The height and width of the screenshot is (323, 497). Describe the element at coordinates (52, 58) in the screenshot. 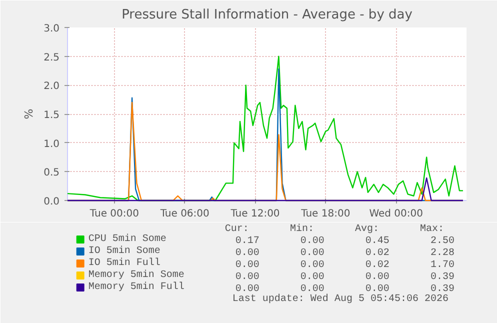

I see `y-tick-label: 2.5` at that location.